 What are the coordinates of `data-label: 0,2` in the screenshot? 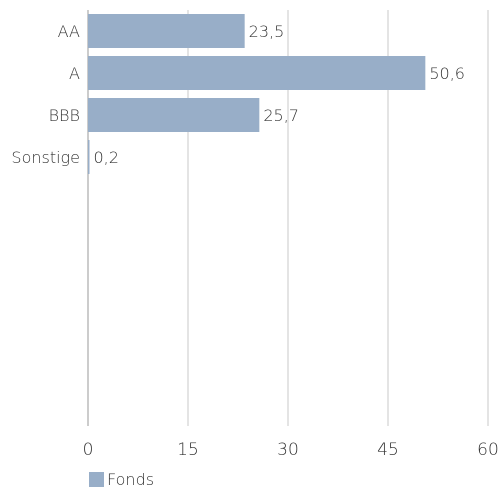 It's located at (106, 157).